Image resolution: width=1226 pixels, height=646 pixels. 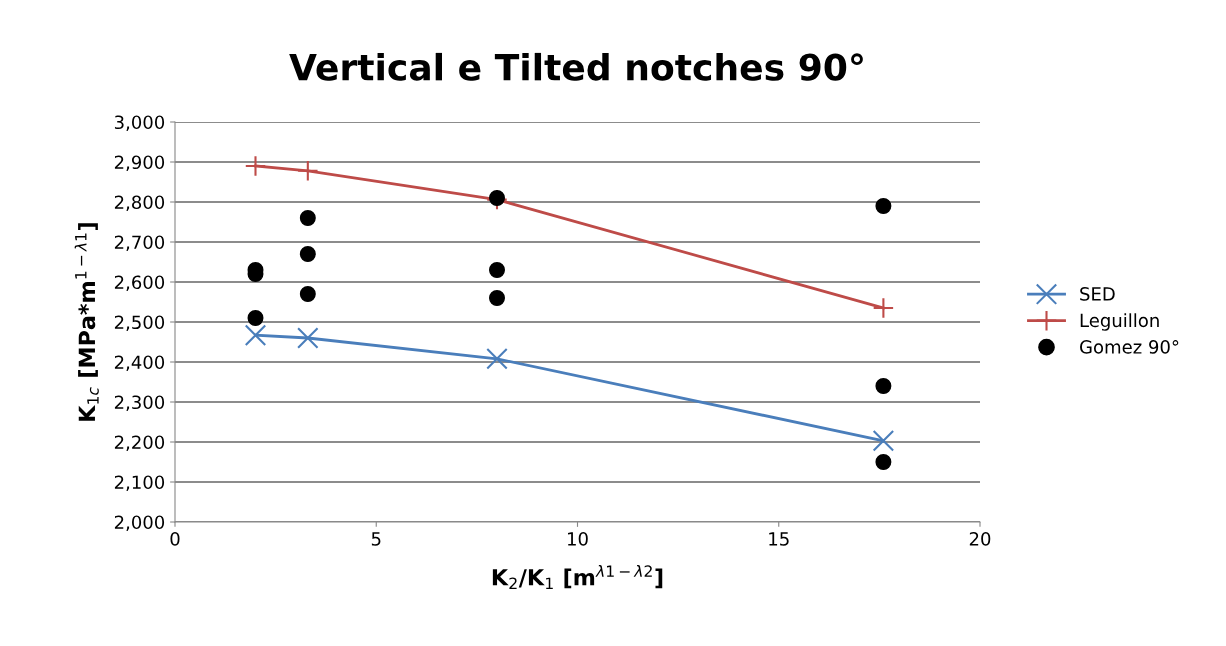 What do you see at coordinates (139, 243) in the screenshot?
I see `y-tick-label: 2,700` at bounding box center [139, 243].